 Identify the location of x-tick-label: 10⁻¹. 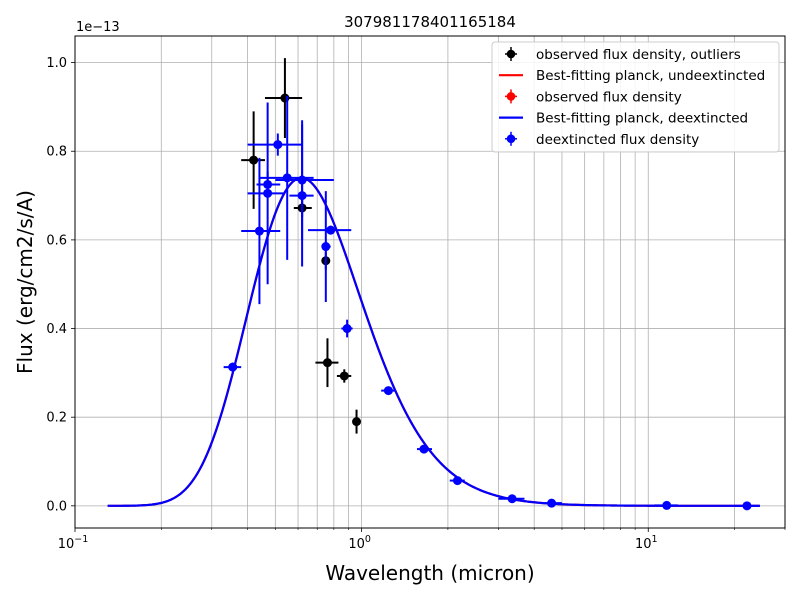
(73, 543).